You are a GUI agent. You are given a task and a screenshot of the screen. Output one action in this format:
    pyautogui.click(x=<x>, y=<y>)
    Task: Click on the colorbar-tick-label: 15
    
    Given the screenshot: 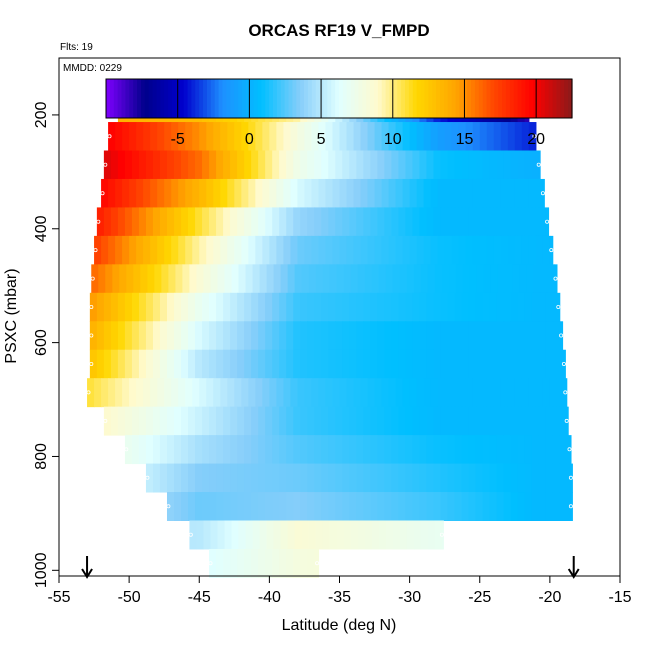 What is the action you would take?
    pyautogui.click(x=465, y=139)
    